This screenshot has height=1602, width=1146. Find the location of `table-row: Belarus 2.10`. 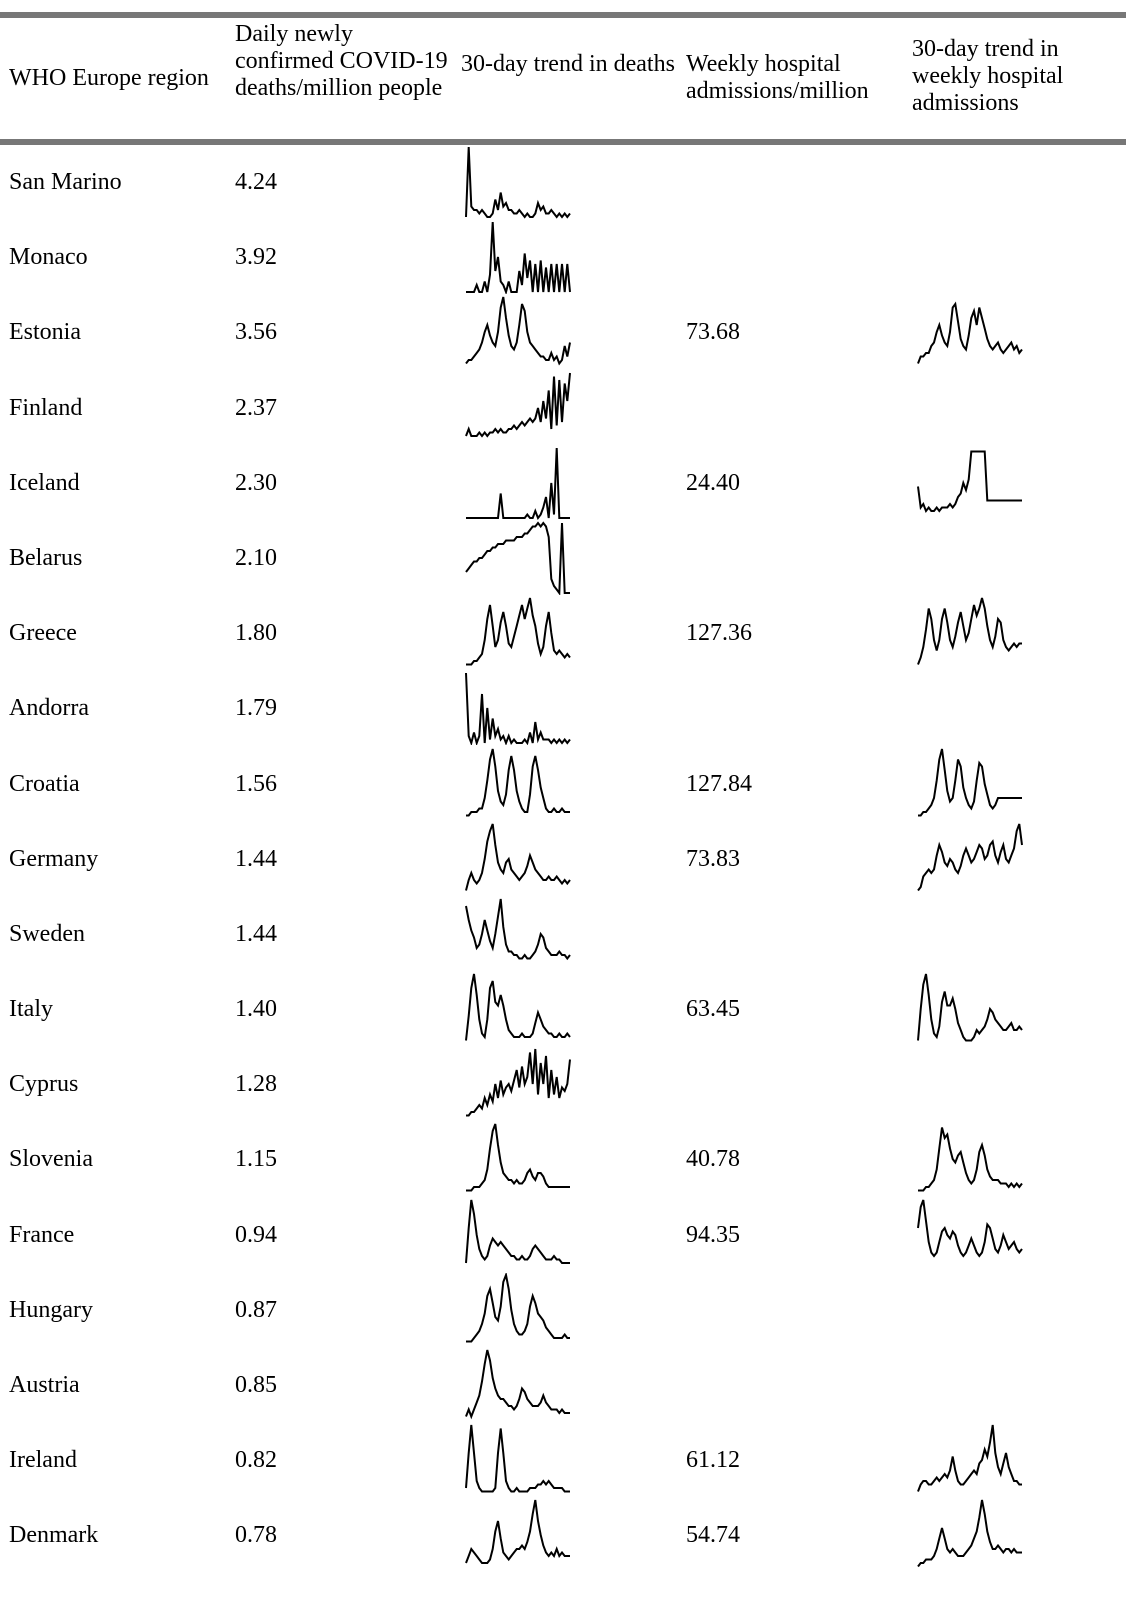

table-row: Belarus 2.10 is located at coordinates (563, 558).